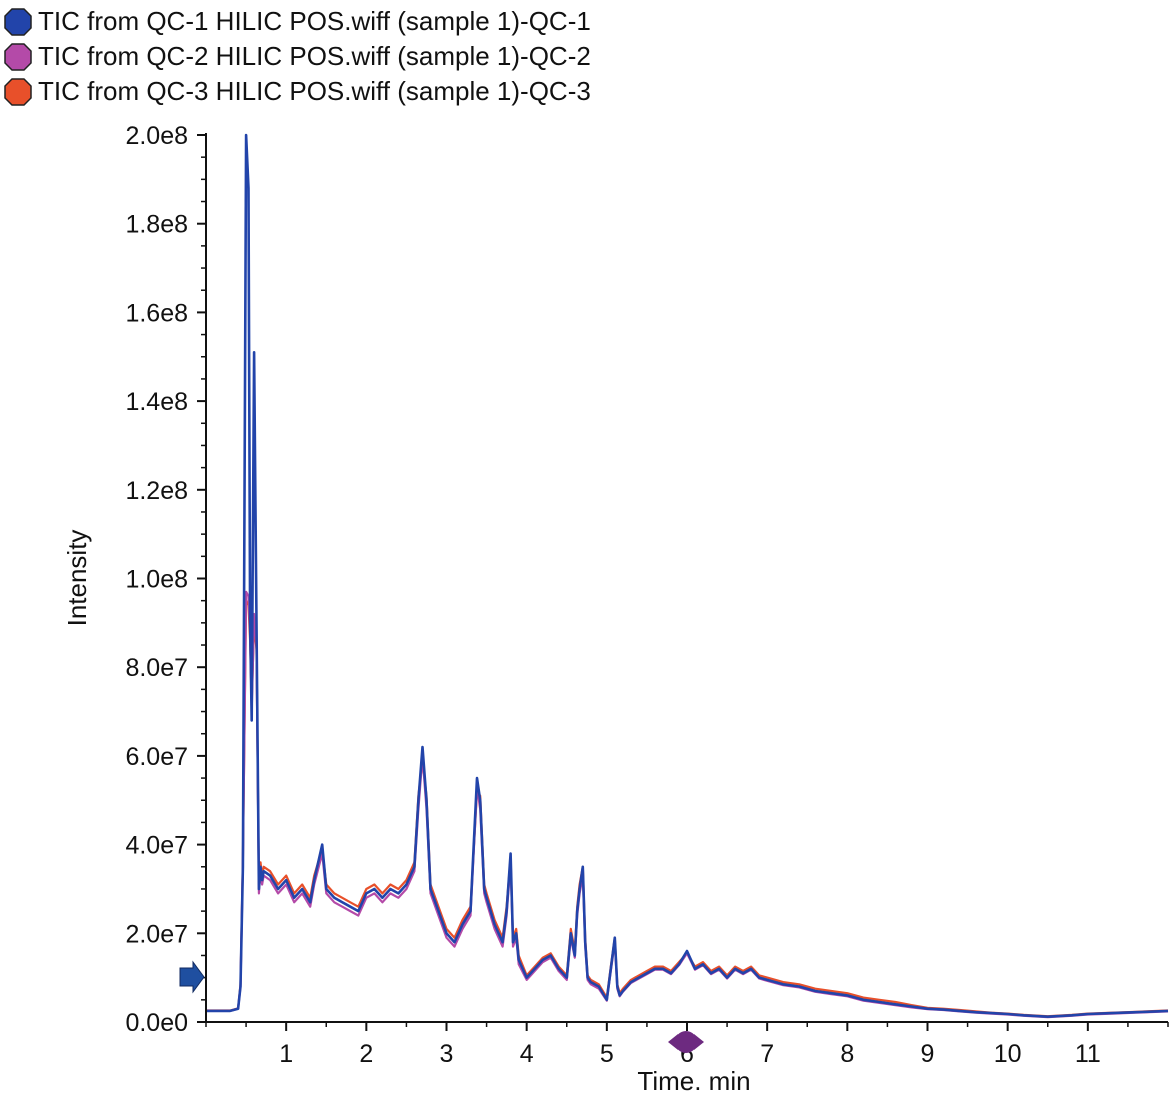 The width and height of the screenshot is (1176, 1096). I want to click on x-tick-label: 4, so click(527, 1054).